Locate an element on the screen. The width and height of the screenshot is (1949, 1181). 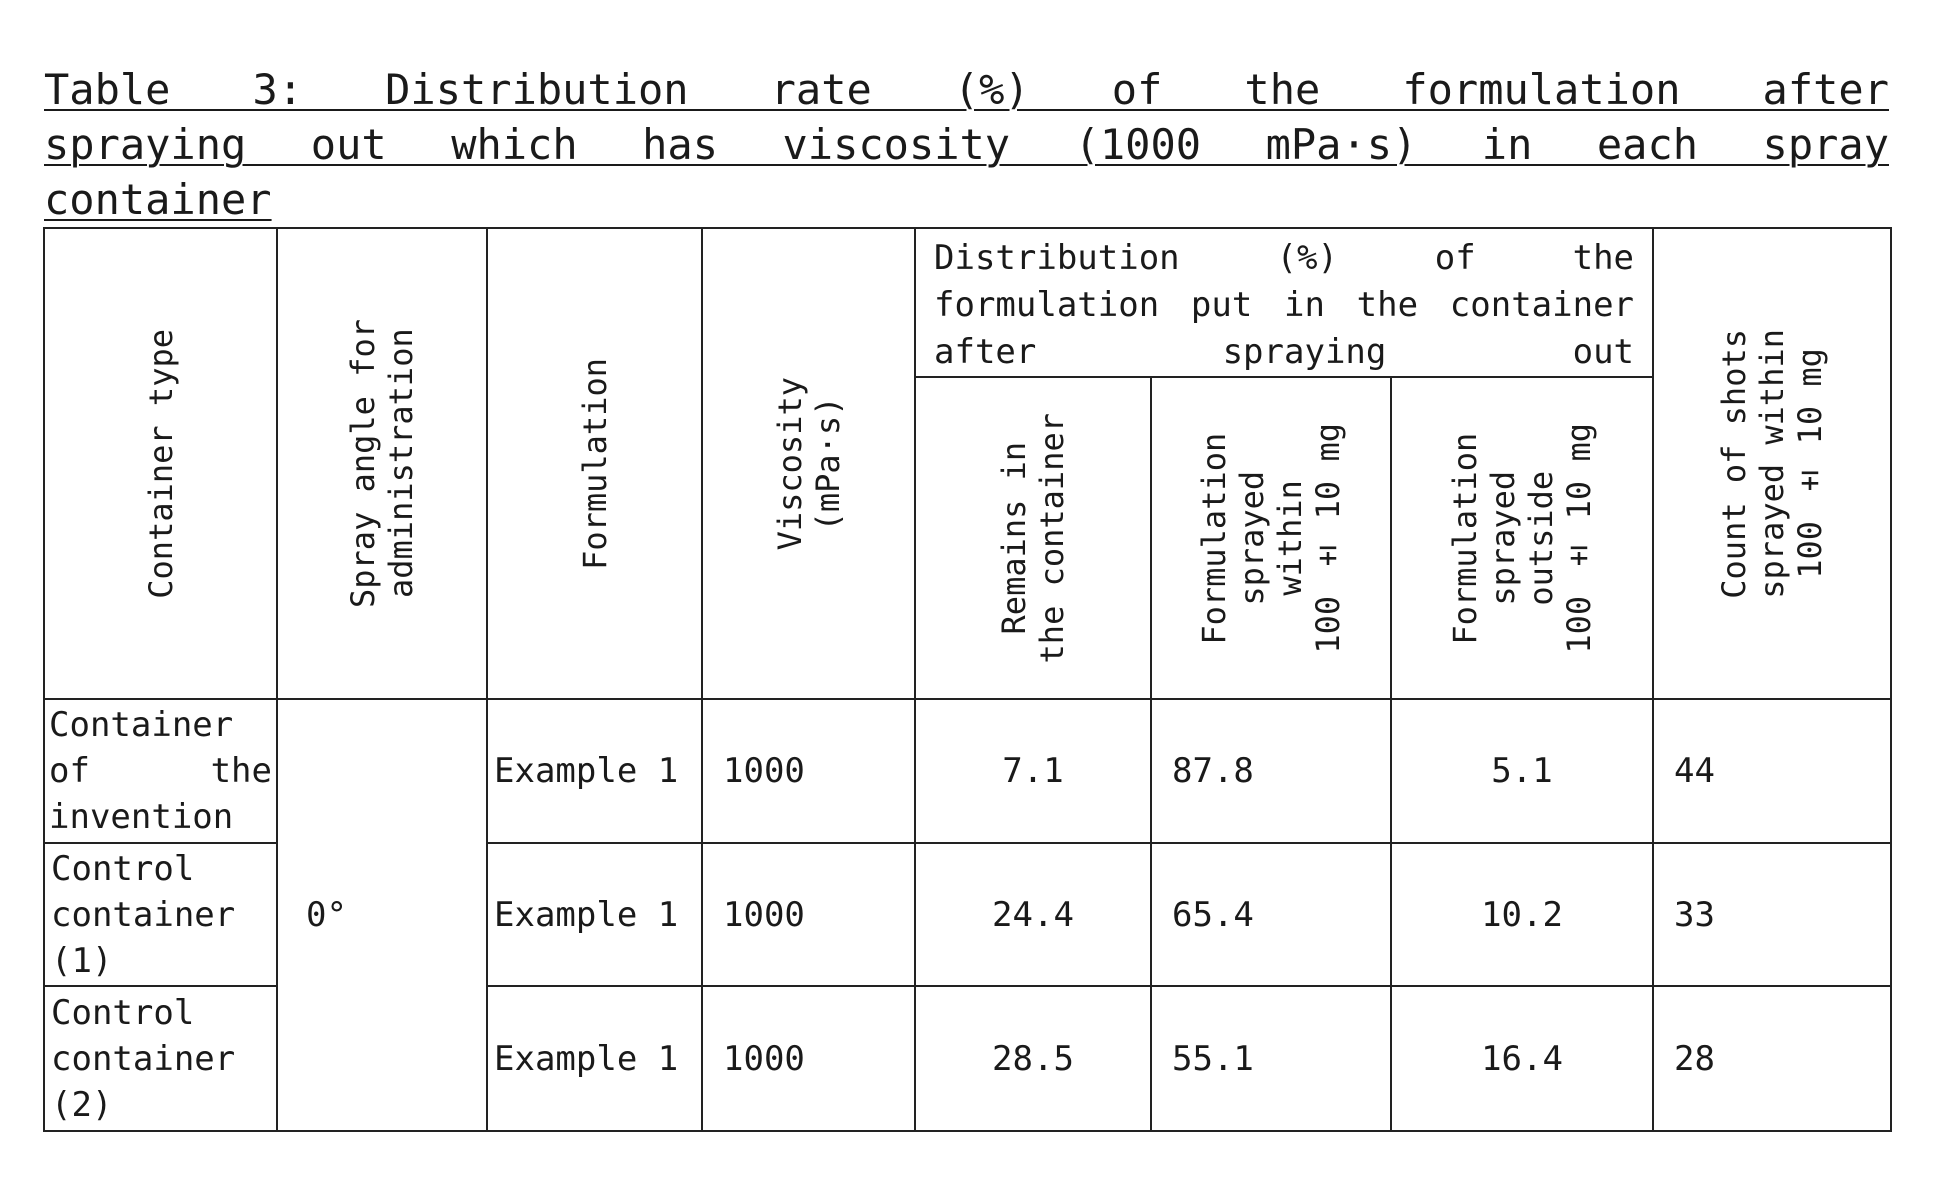
cell-sprayed-outside: 5.1 is located at coordinates (1522, 771).